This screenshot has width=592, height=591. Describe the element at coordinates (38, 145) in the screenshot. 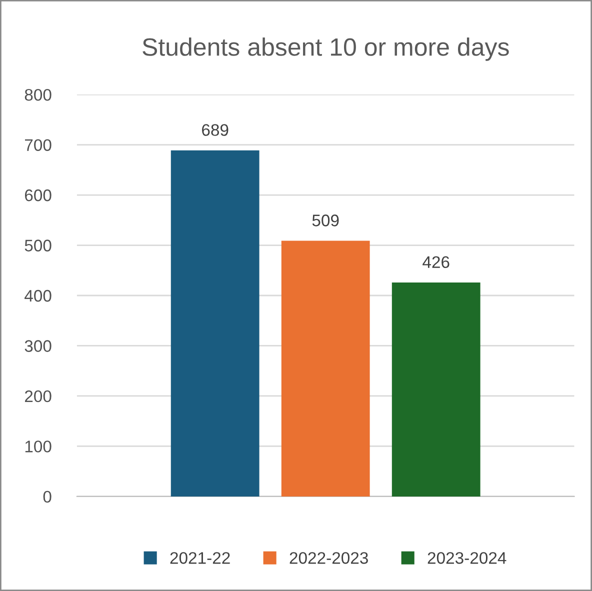

I see `y-tick-label: 700` at that location.